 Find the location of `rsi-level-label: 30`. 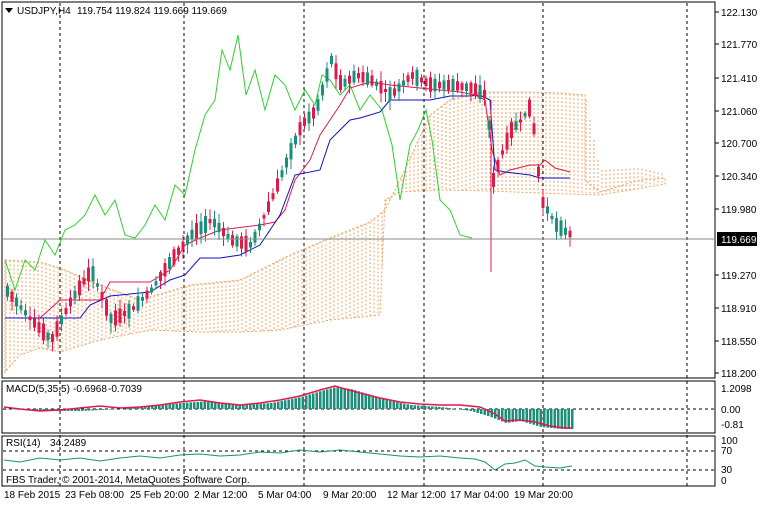

rsi-level-label: 30 is located at coordinates (727, 470).